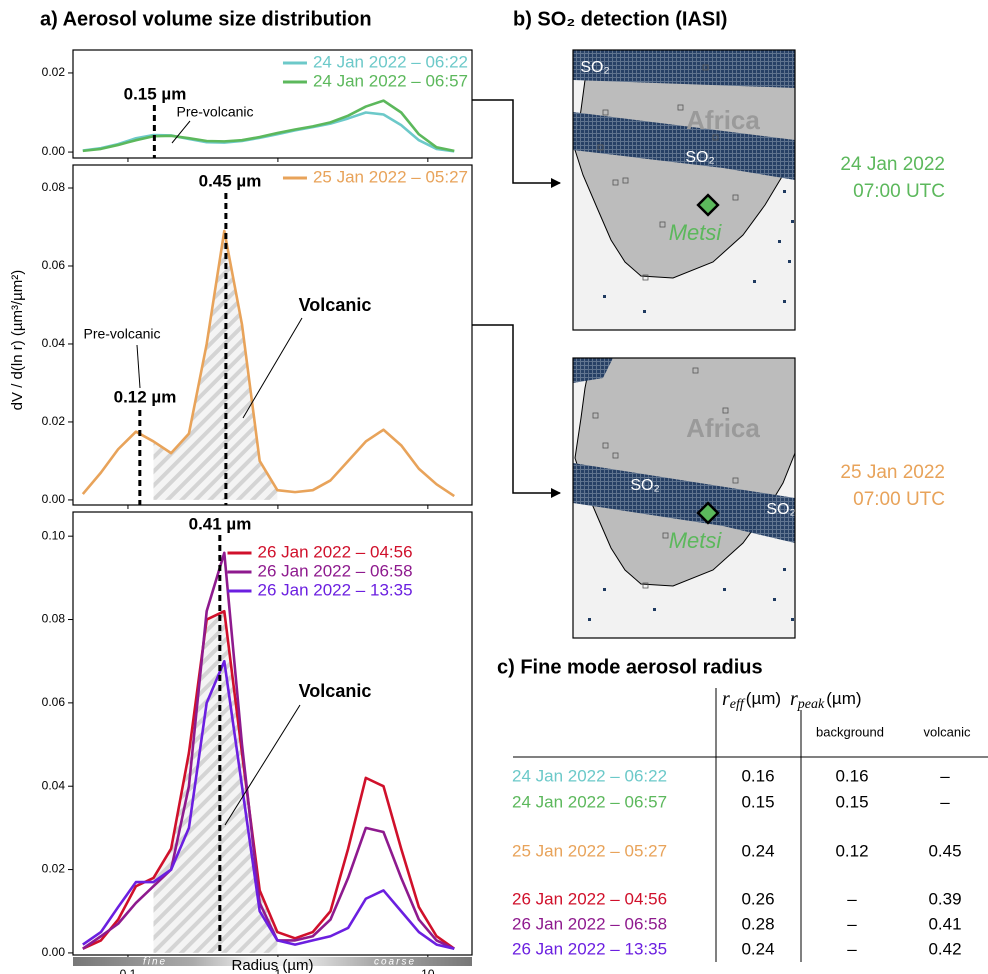 Image resolution: width=988 pixels, height=974 pixels. Describe the element at coordinates (335, 551) in the screenshot. I see `legend-label: 26 Jan 2022 – 04:56` at that location.